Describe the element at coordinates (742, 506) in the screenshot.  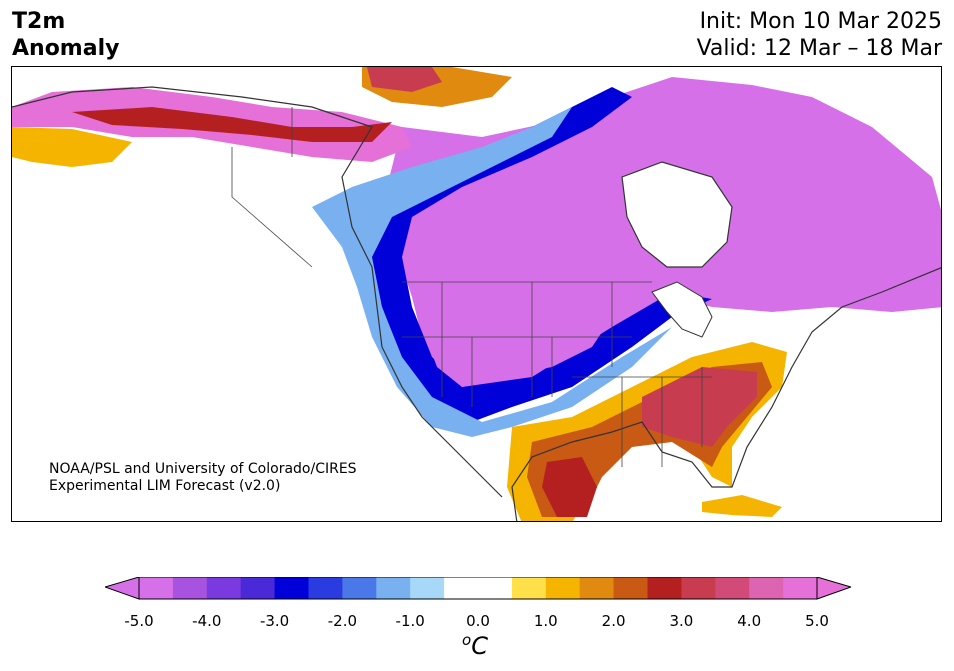
I see `cuba-warm` at that location.